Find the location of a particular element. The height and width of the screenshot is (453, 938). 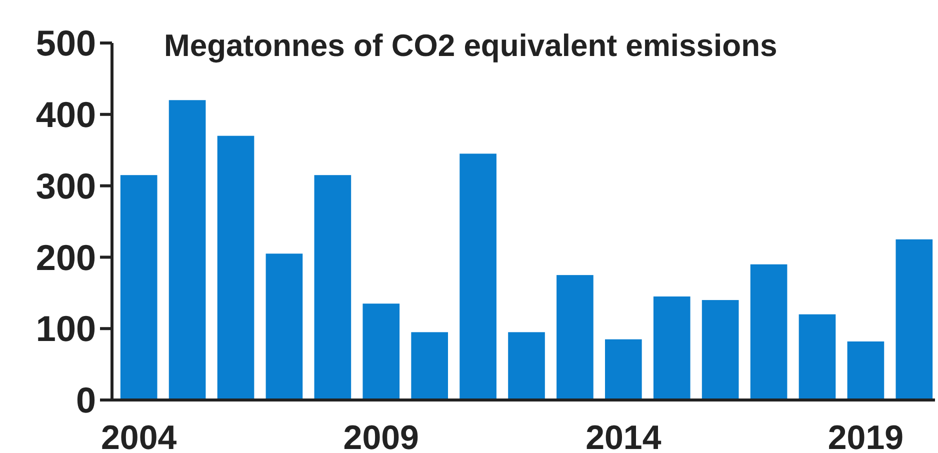

y-tick-label: 100 is located at coordinates (66, 329).